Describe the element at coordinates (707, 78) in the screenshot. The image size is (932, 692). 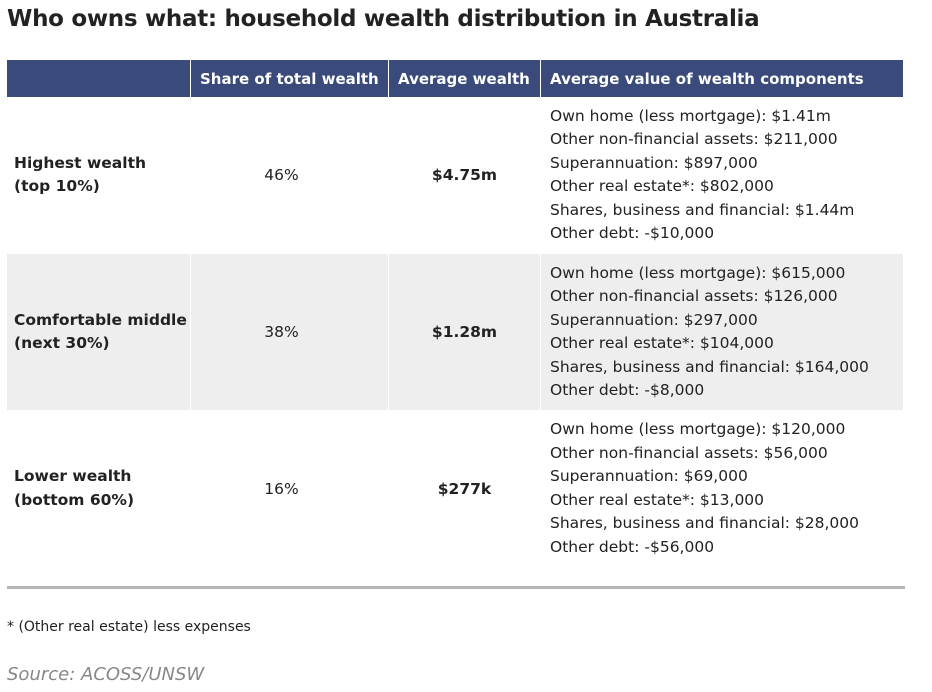
I see `header-cell: Average value of wealth components` at that location.